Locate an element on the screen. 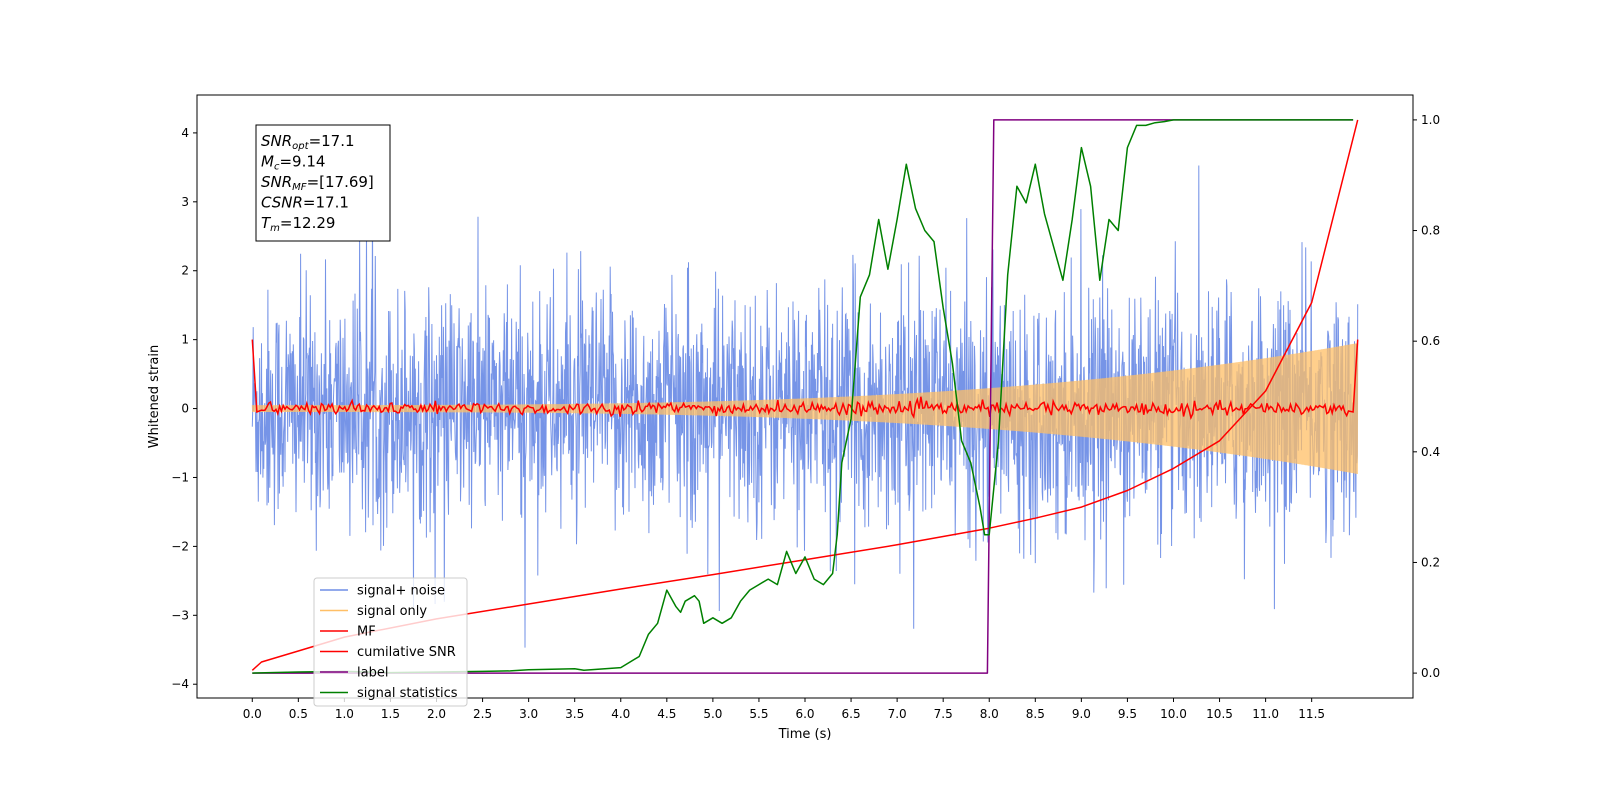 The width and height of the screenshot is (1600, 800). y-axis-right: 0.0 0.2 0.4 0.6 0.8 1.0 is located at coordinates (1426, 396).